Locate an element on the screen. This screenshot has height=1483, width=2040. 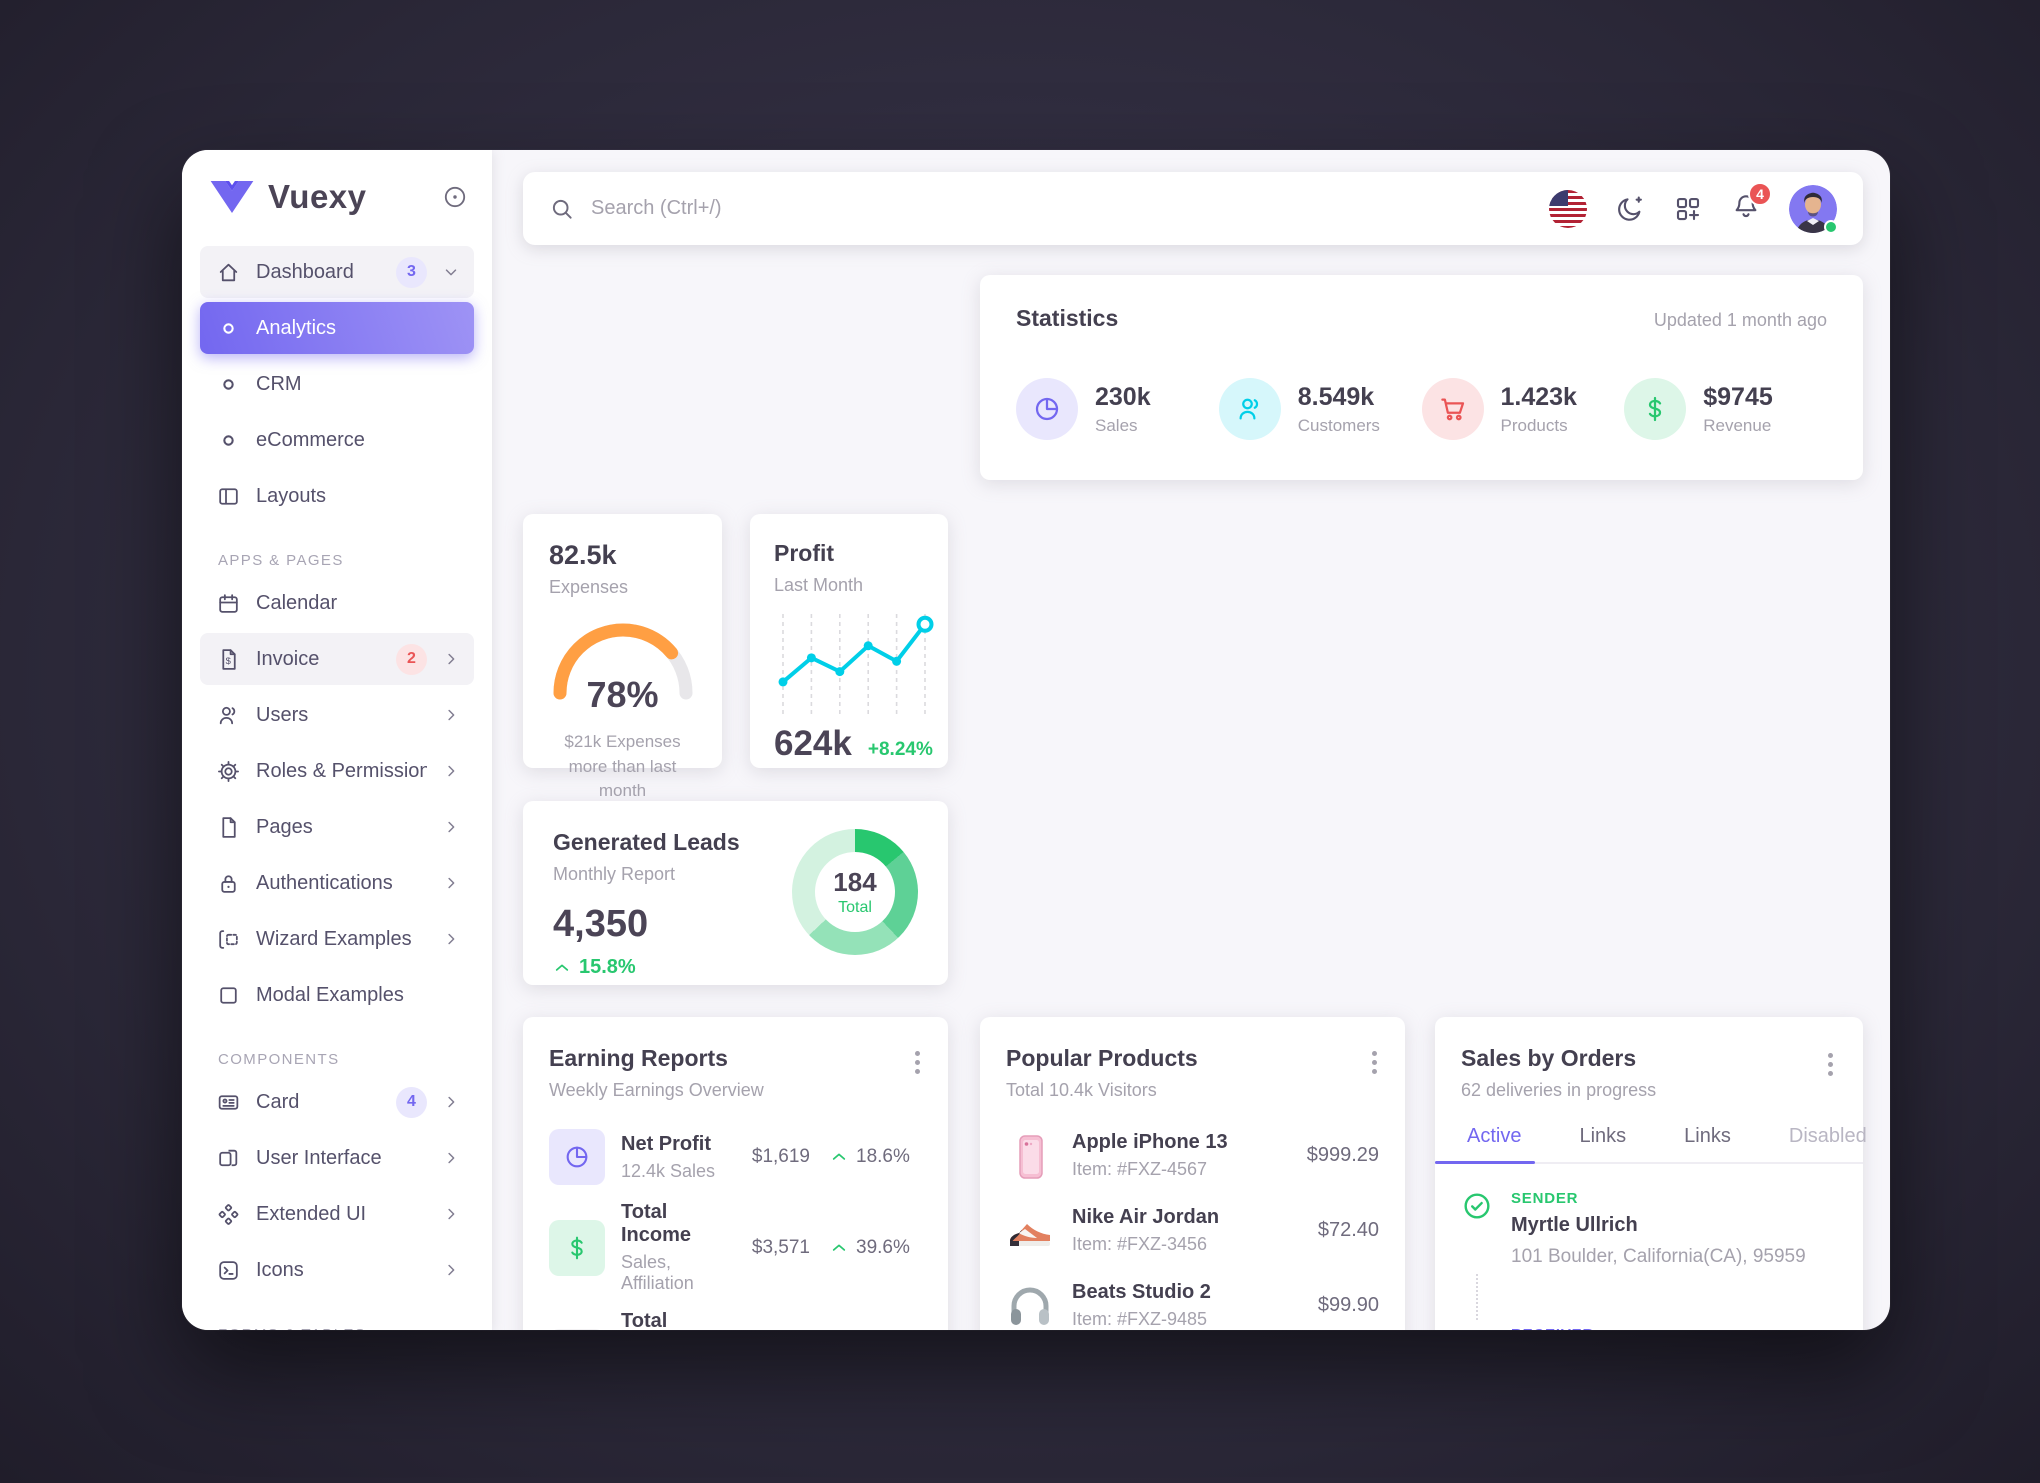
sidebar-collapse-icon is located at coordinates (455, 197).